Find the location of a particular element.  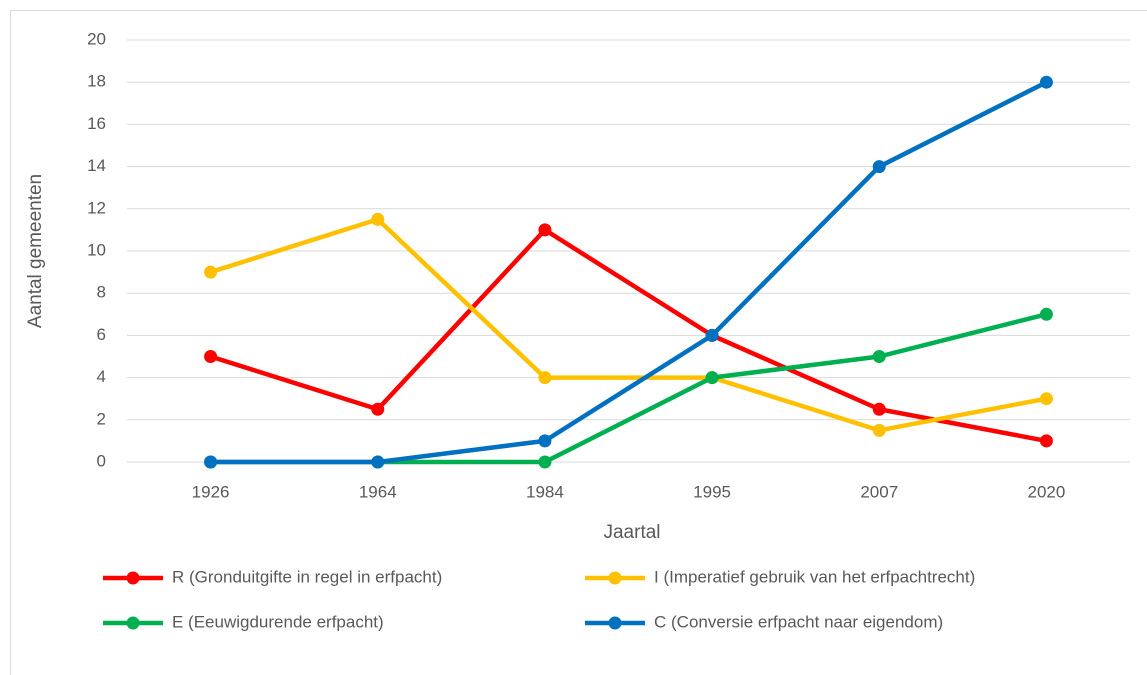

y-tick-label: 12 is located at coordinates (96, 207).